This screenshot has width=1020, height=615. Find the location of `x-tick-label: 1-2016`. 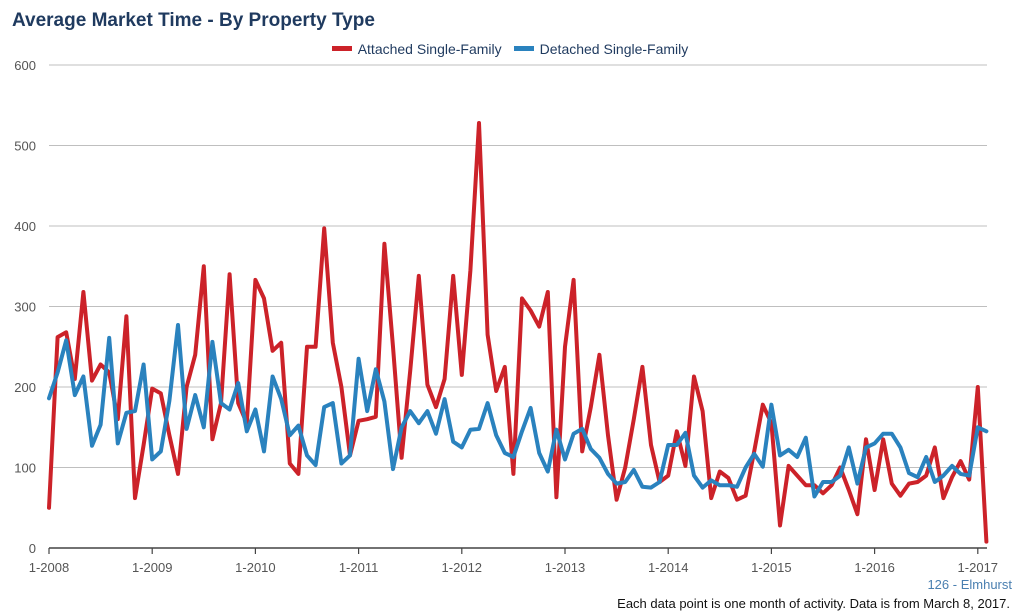

x-tick-label: 1-2016 is located at coordinates (874, 567).